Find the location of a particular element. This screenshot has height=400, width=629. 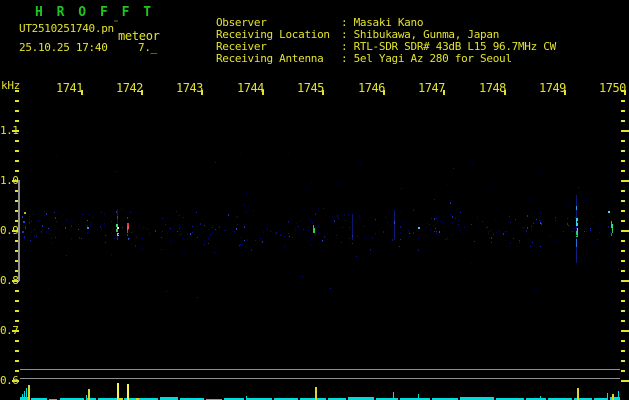

app-title: H R O F F T is located at coordinates (95, 12).